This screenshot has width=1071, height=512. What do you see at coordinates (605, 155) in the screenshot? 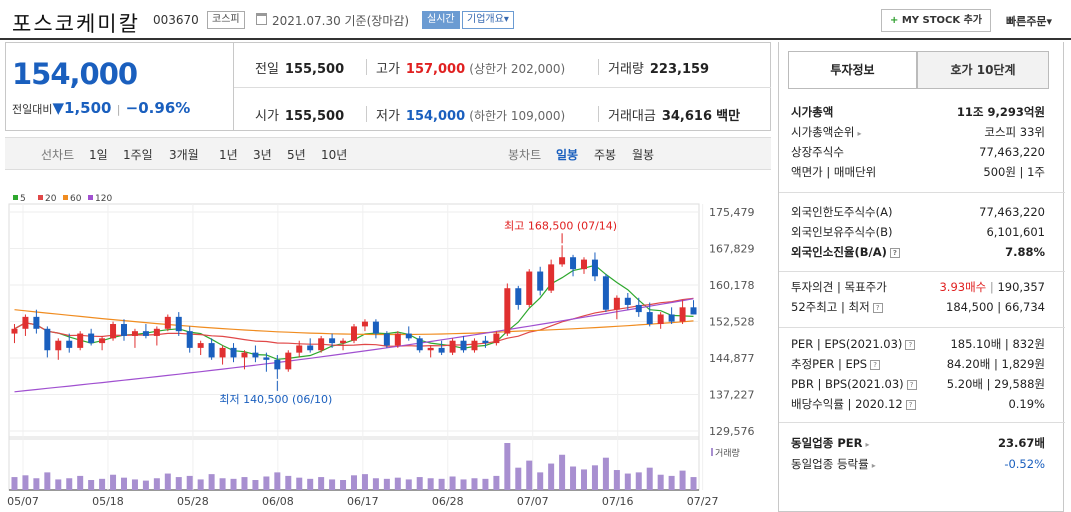
I see `period-weekly: 주봉` at bounding box center [605, 155].